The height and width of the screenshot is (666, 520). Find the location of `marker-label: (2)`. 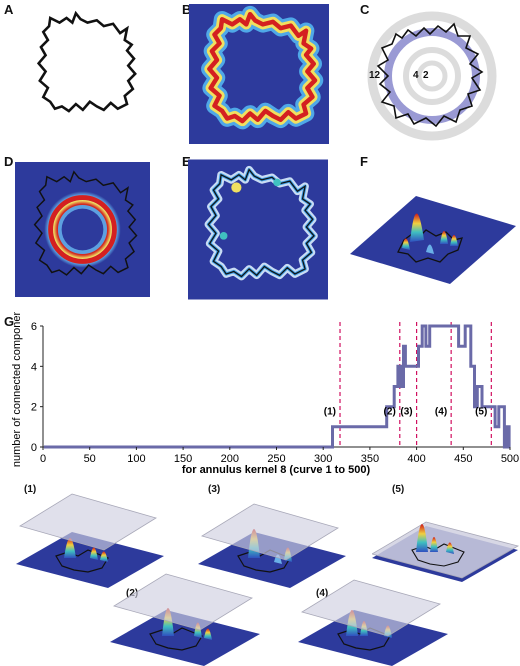

marker-label: (2) is located at coordinates (390, 412).